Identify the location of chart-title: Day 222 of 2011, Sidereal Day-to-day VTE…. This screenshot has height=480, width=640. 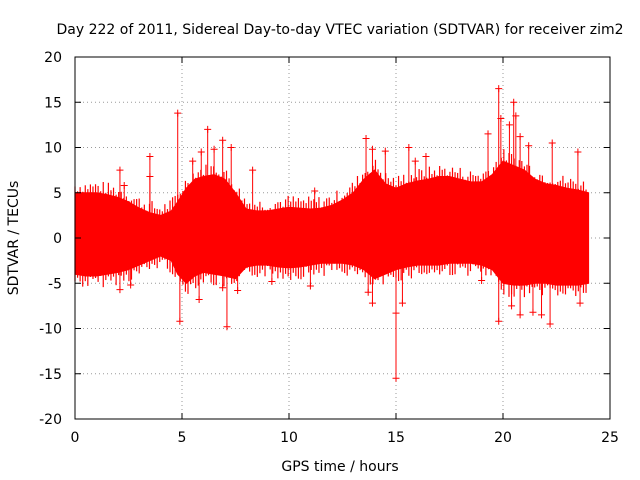
(340, 30).